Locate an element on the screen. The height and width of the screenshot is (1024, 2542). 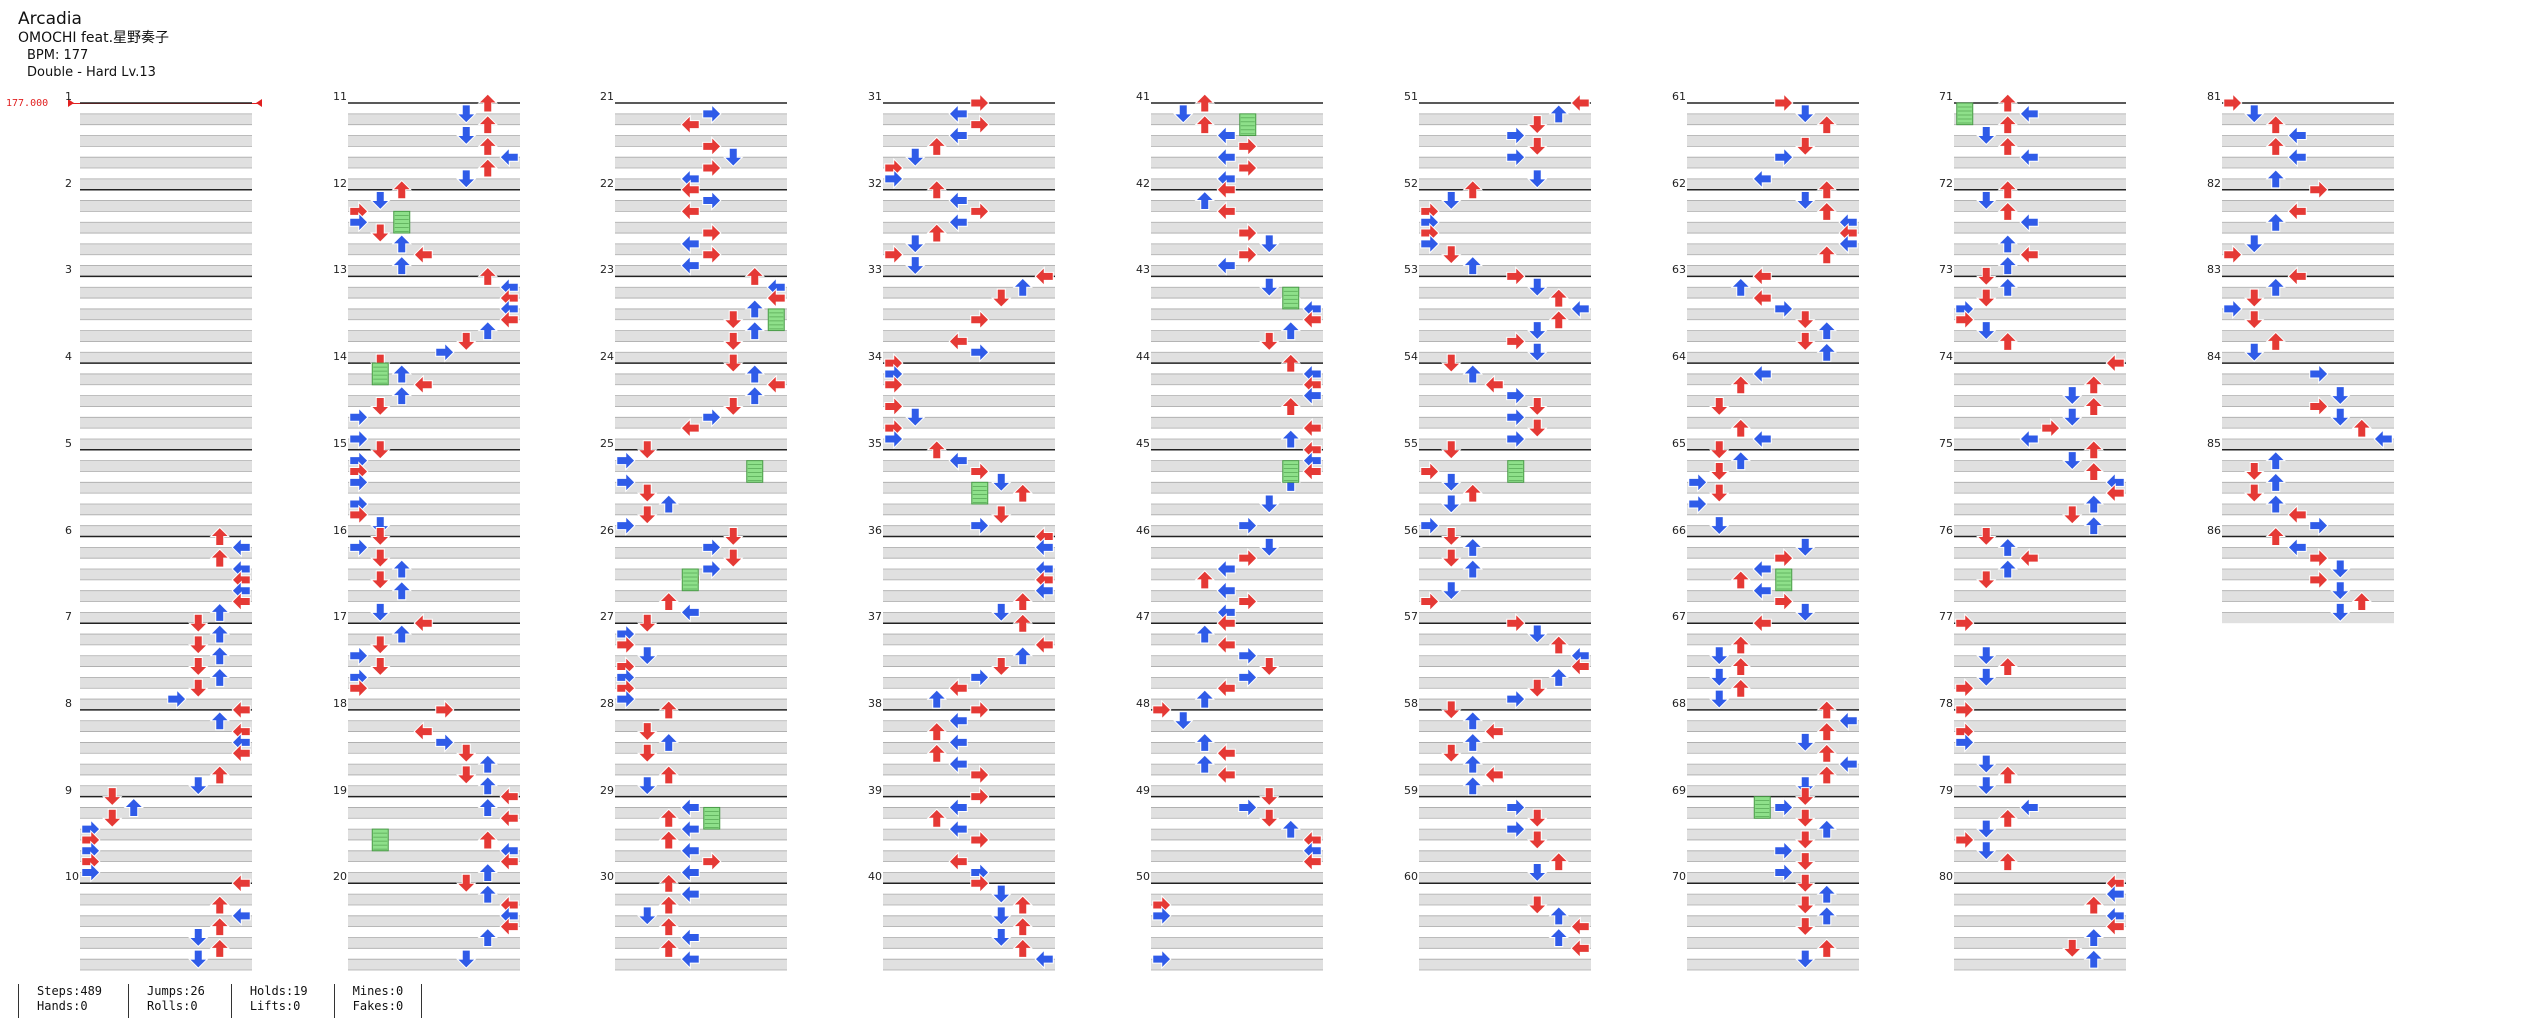
stat-jumps: Jumps:26 is located at coordinates (176, 991).